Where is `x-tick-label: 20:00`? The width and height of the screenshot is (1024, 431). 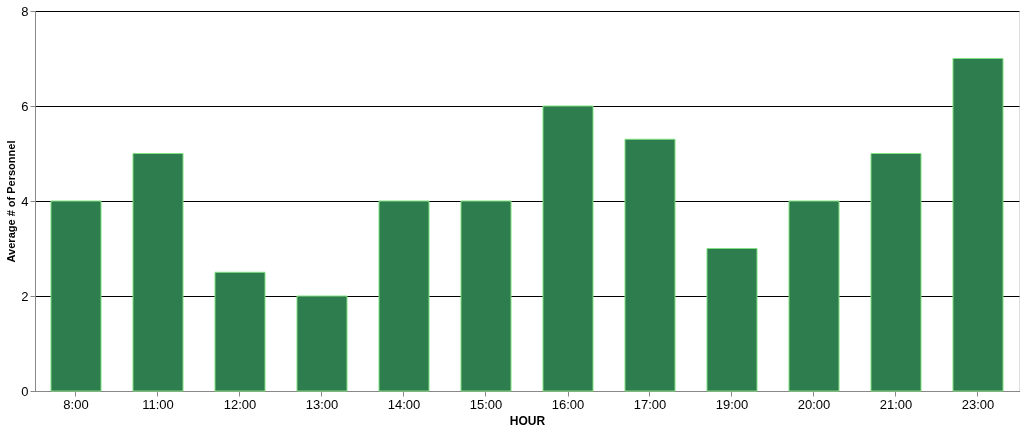
x-tick-label: 20:00 is located at coordinates (814, 404).